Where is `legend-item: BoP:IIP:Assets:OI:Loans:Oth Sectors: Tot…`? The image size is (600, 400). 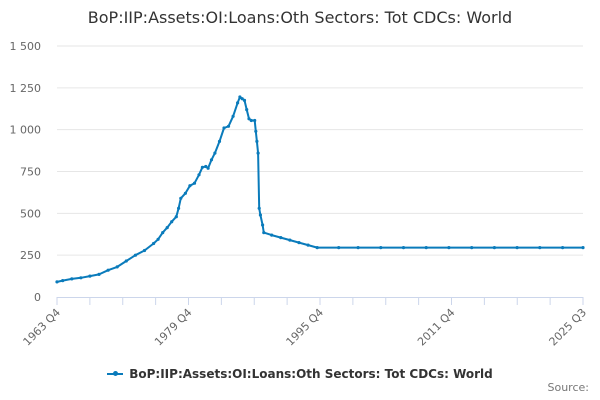 legend-item: BoP:IIP:Assets:OI:Loans:Oth Sectors: Tot… is located at coordinates (300, 374).